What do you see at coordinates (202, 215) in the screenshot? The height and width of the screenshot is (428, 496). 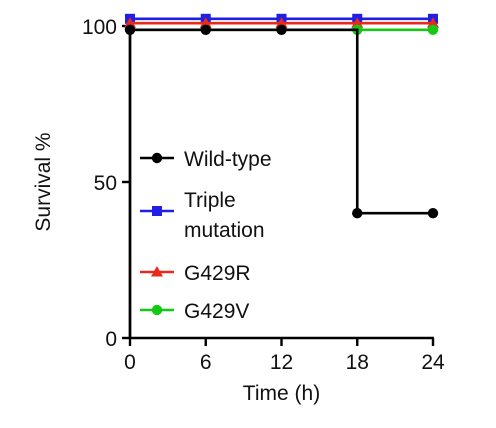 I see `legend-item: Triple mutation` at bounding box center [202, 215].